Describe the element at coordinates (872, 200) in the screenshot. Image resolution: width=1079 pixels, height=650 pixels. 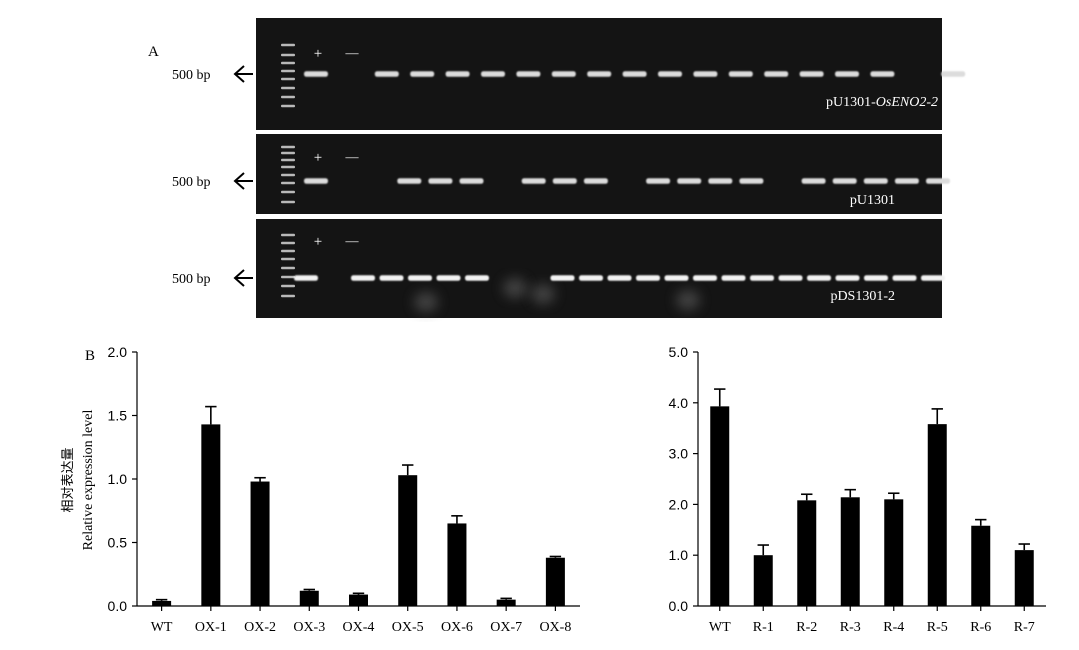
I see `construct-label: pU1301` at that location.